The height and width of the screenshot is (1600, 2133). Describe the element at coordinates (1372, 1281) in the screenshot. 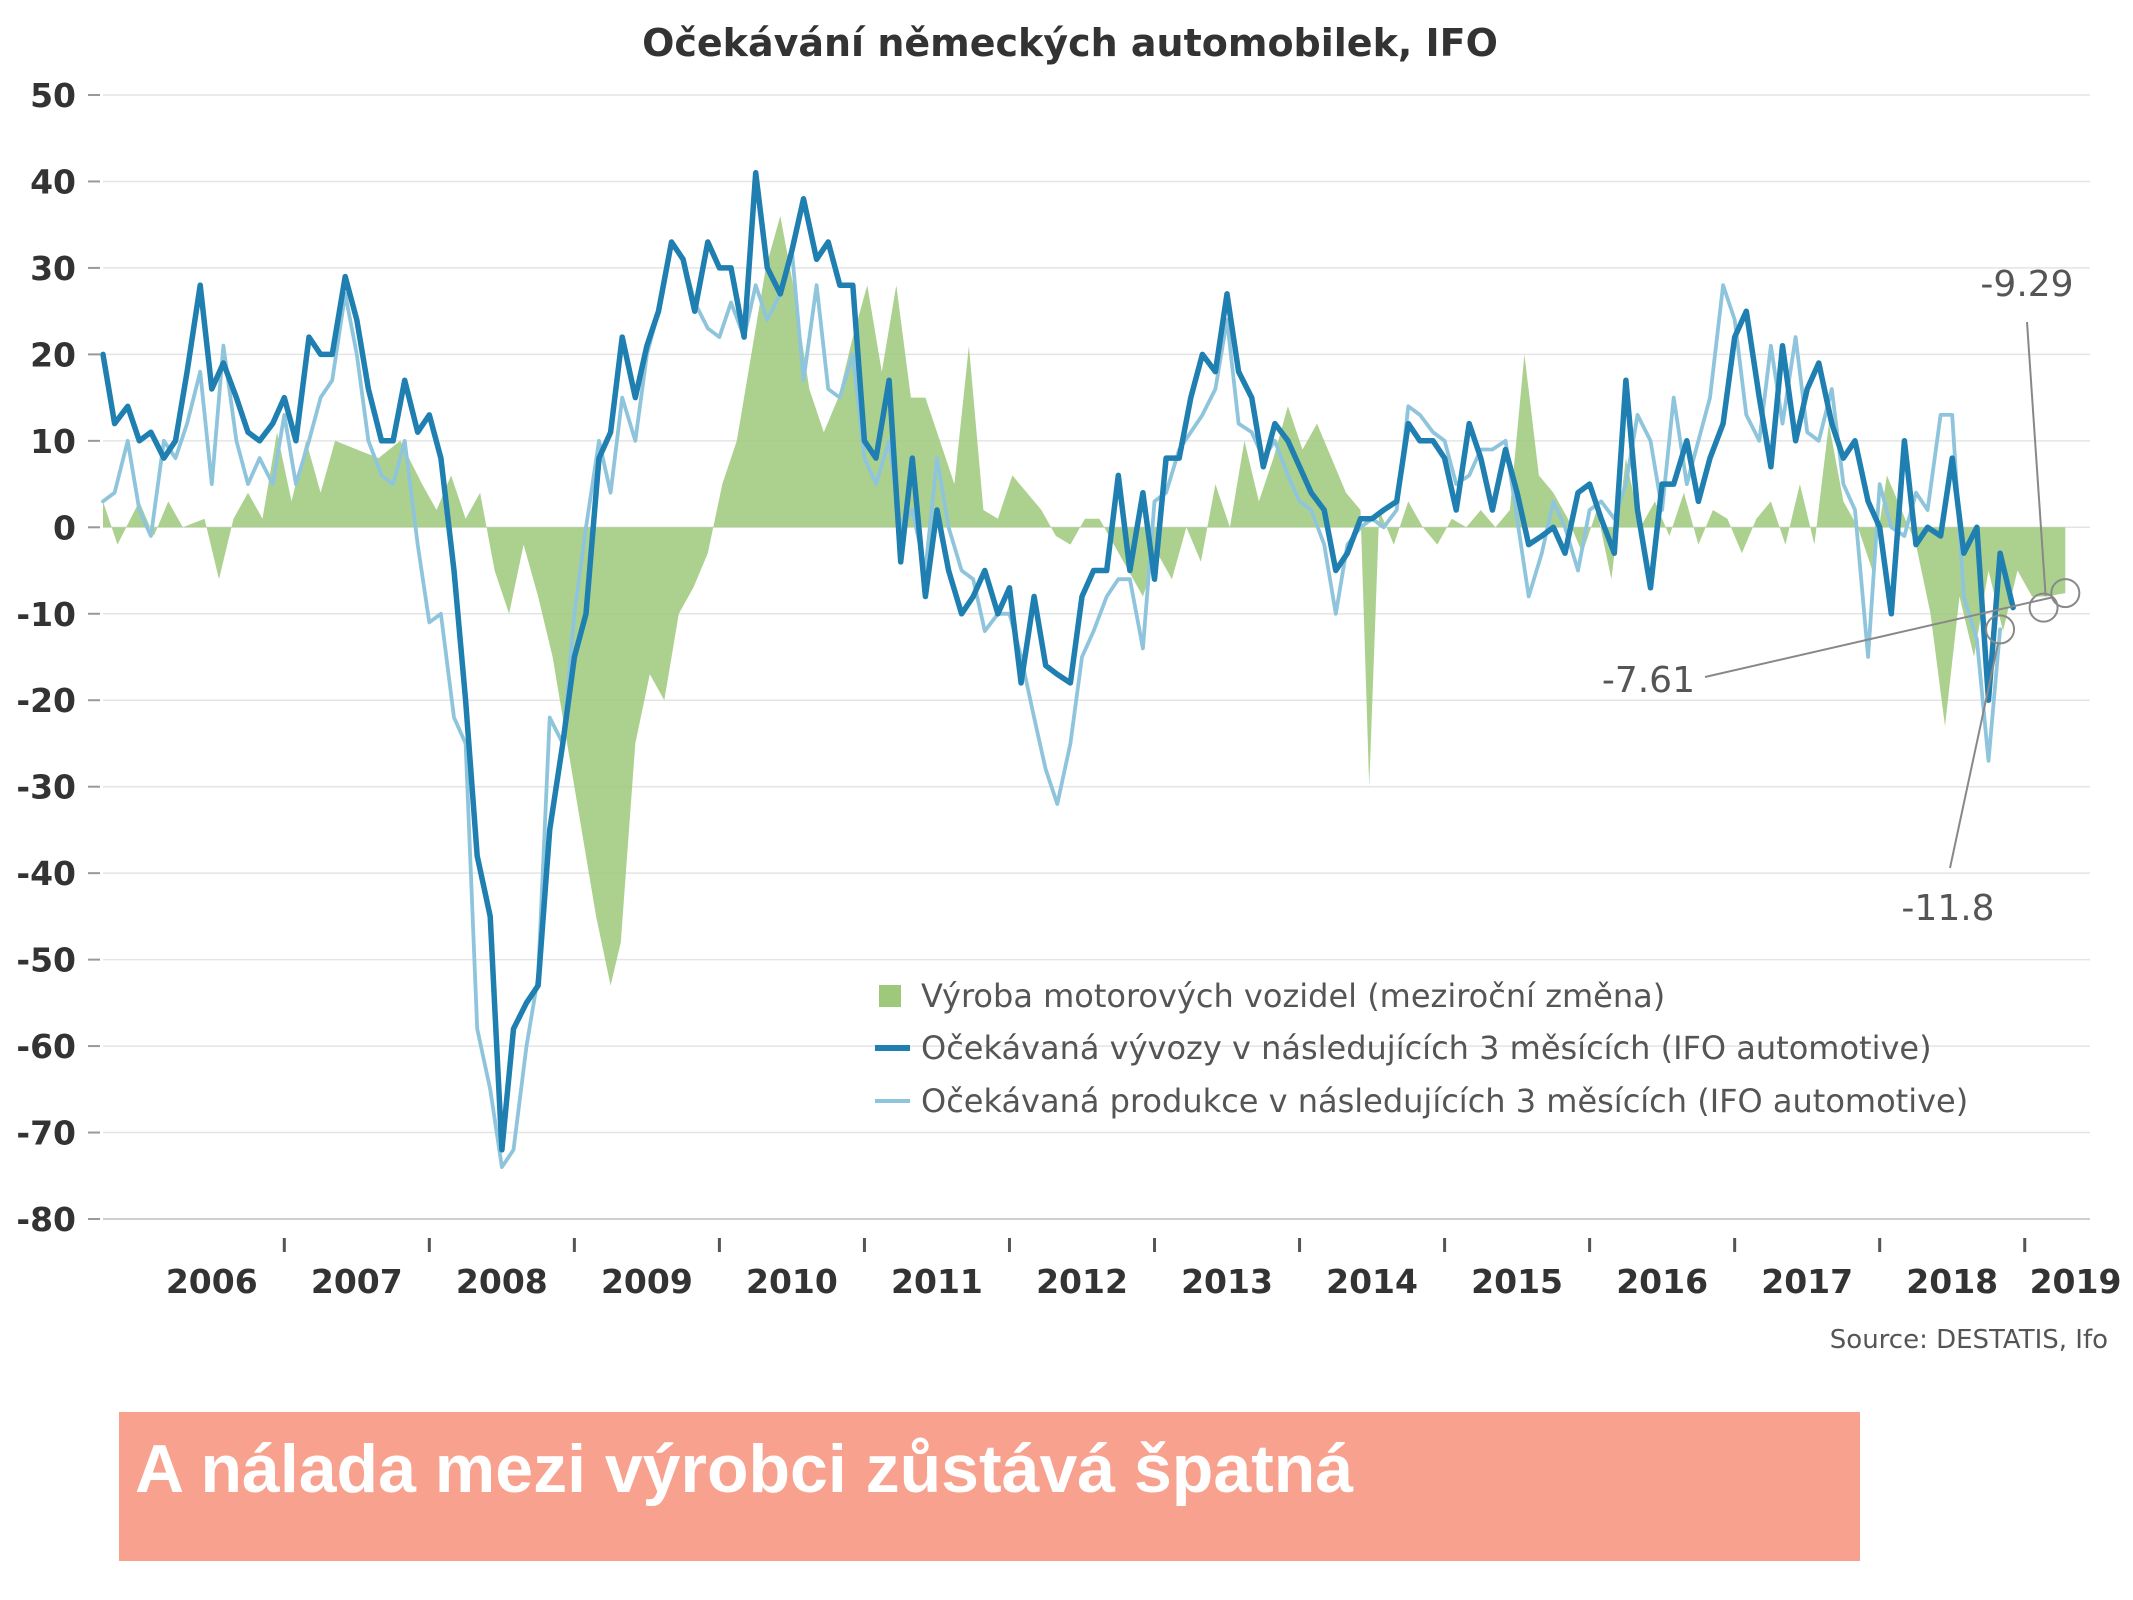

I see `x-tick-label: 2014` at that location.